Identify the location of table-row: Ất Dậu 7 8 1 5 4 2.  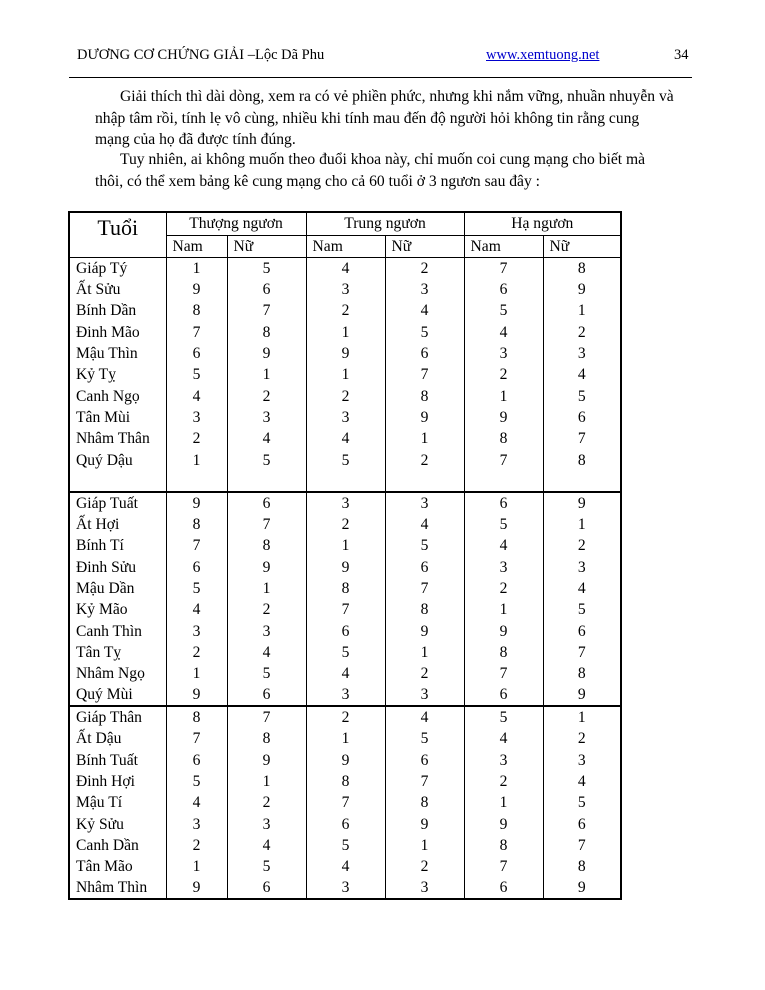
(345, 739).